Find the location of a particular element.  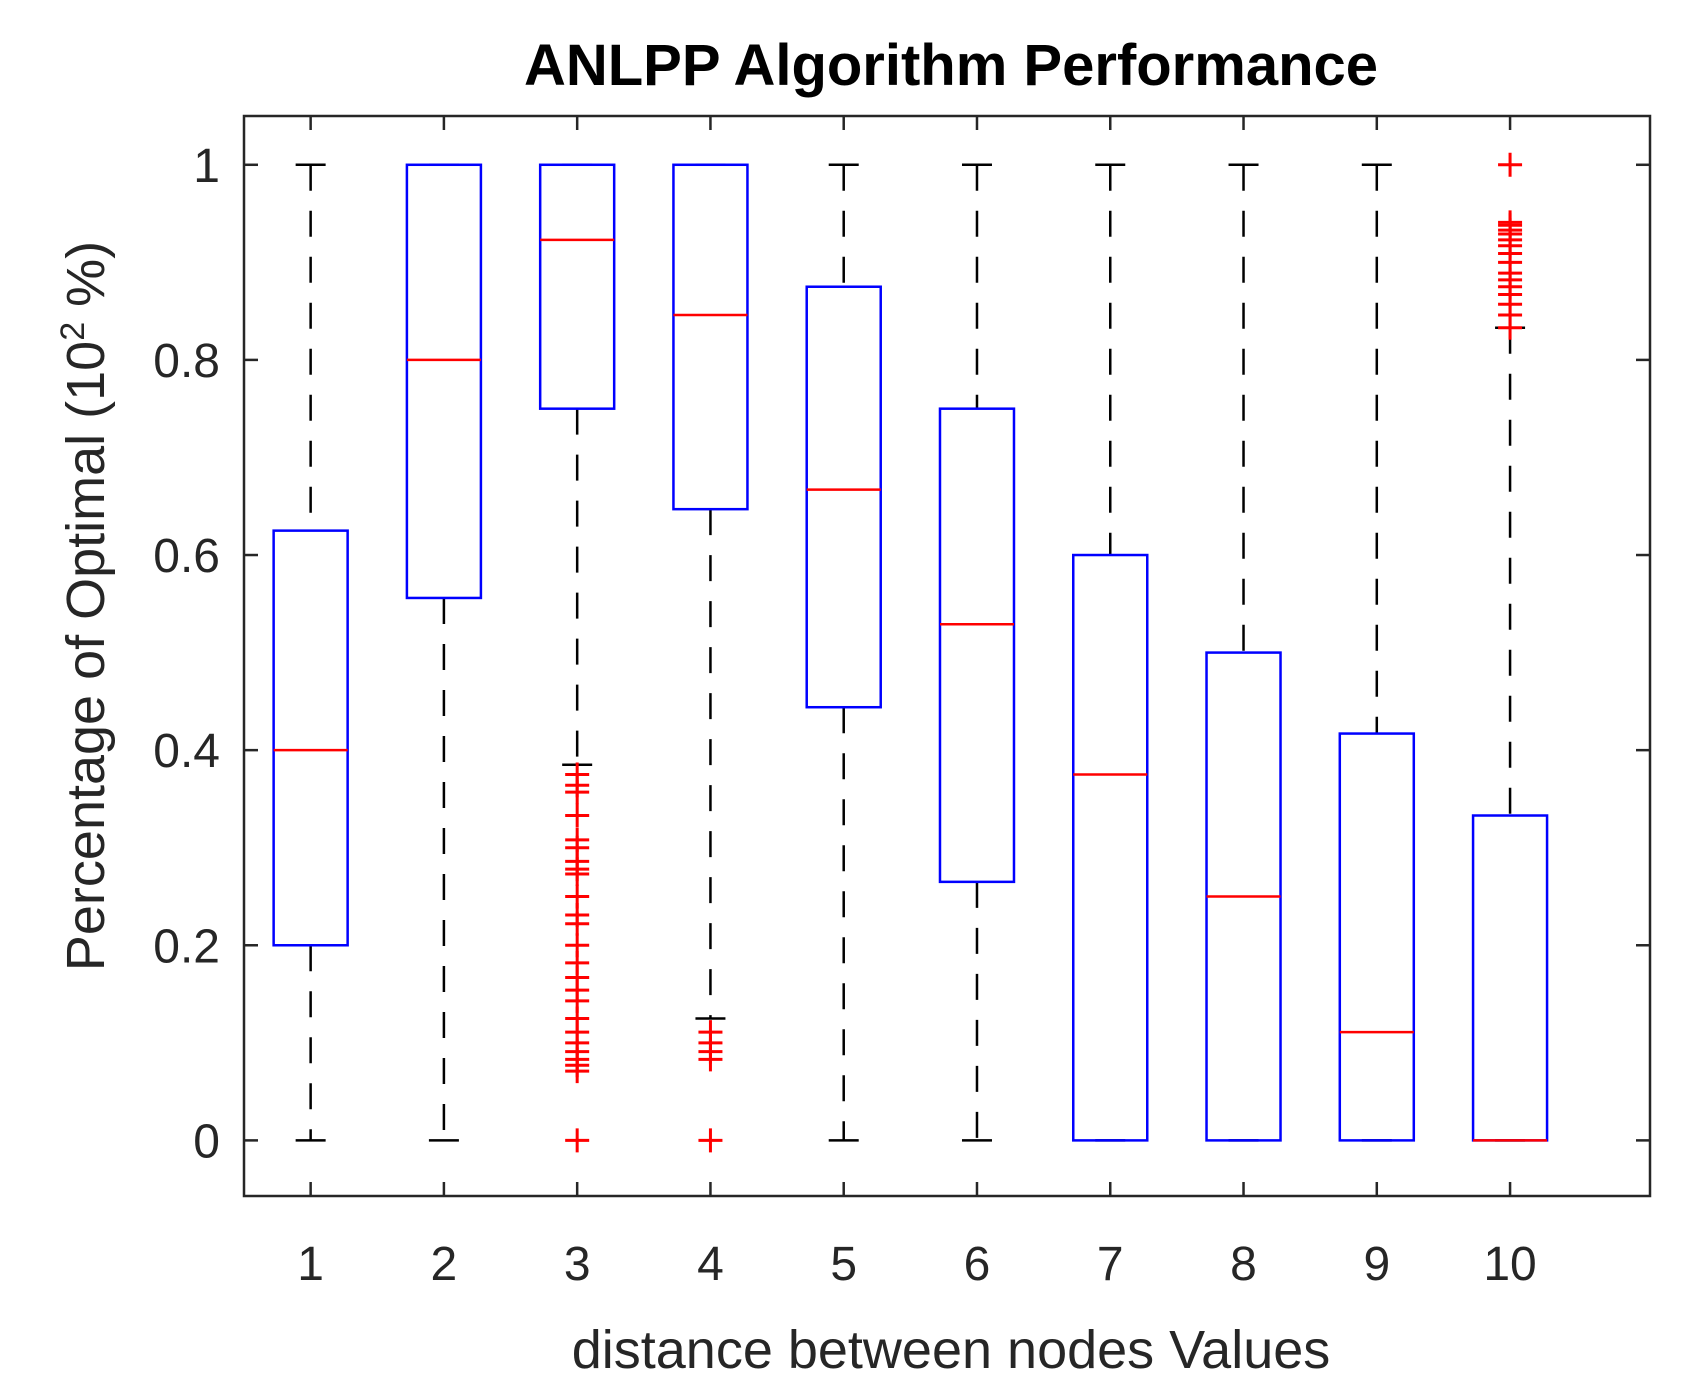

y-tick-labels: 0 0.2 0.4 0.6 0.8 1 is located at coordinates (186, 654).